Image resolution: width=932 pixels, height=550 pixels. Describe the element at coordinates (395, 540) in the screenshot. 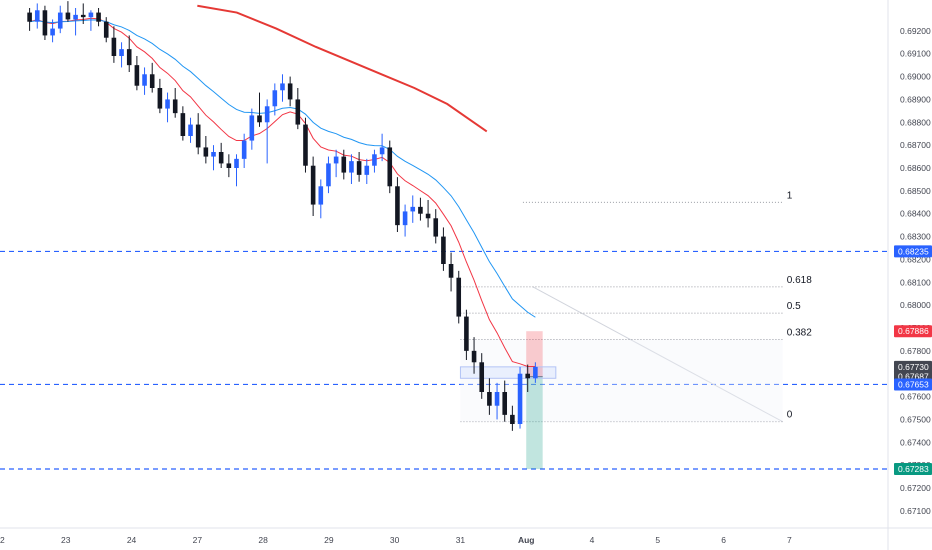

I see `time-tick-label: 30` at that location.